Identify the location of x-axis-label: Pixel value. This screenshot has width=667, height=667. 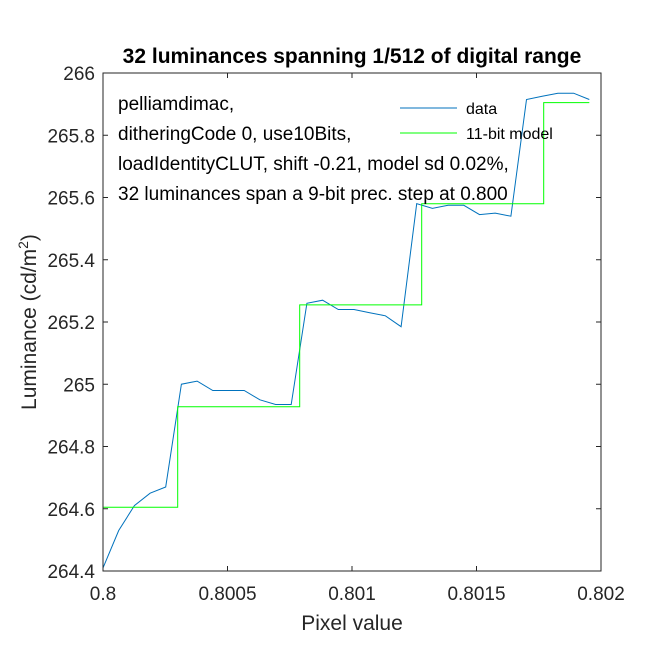
(352, 623).